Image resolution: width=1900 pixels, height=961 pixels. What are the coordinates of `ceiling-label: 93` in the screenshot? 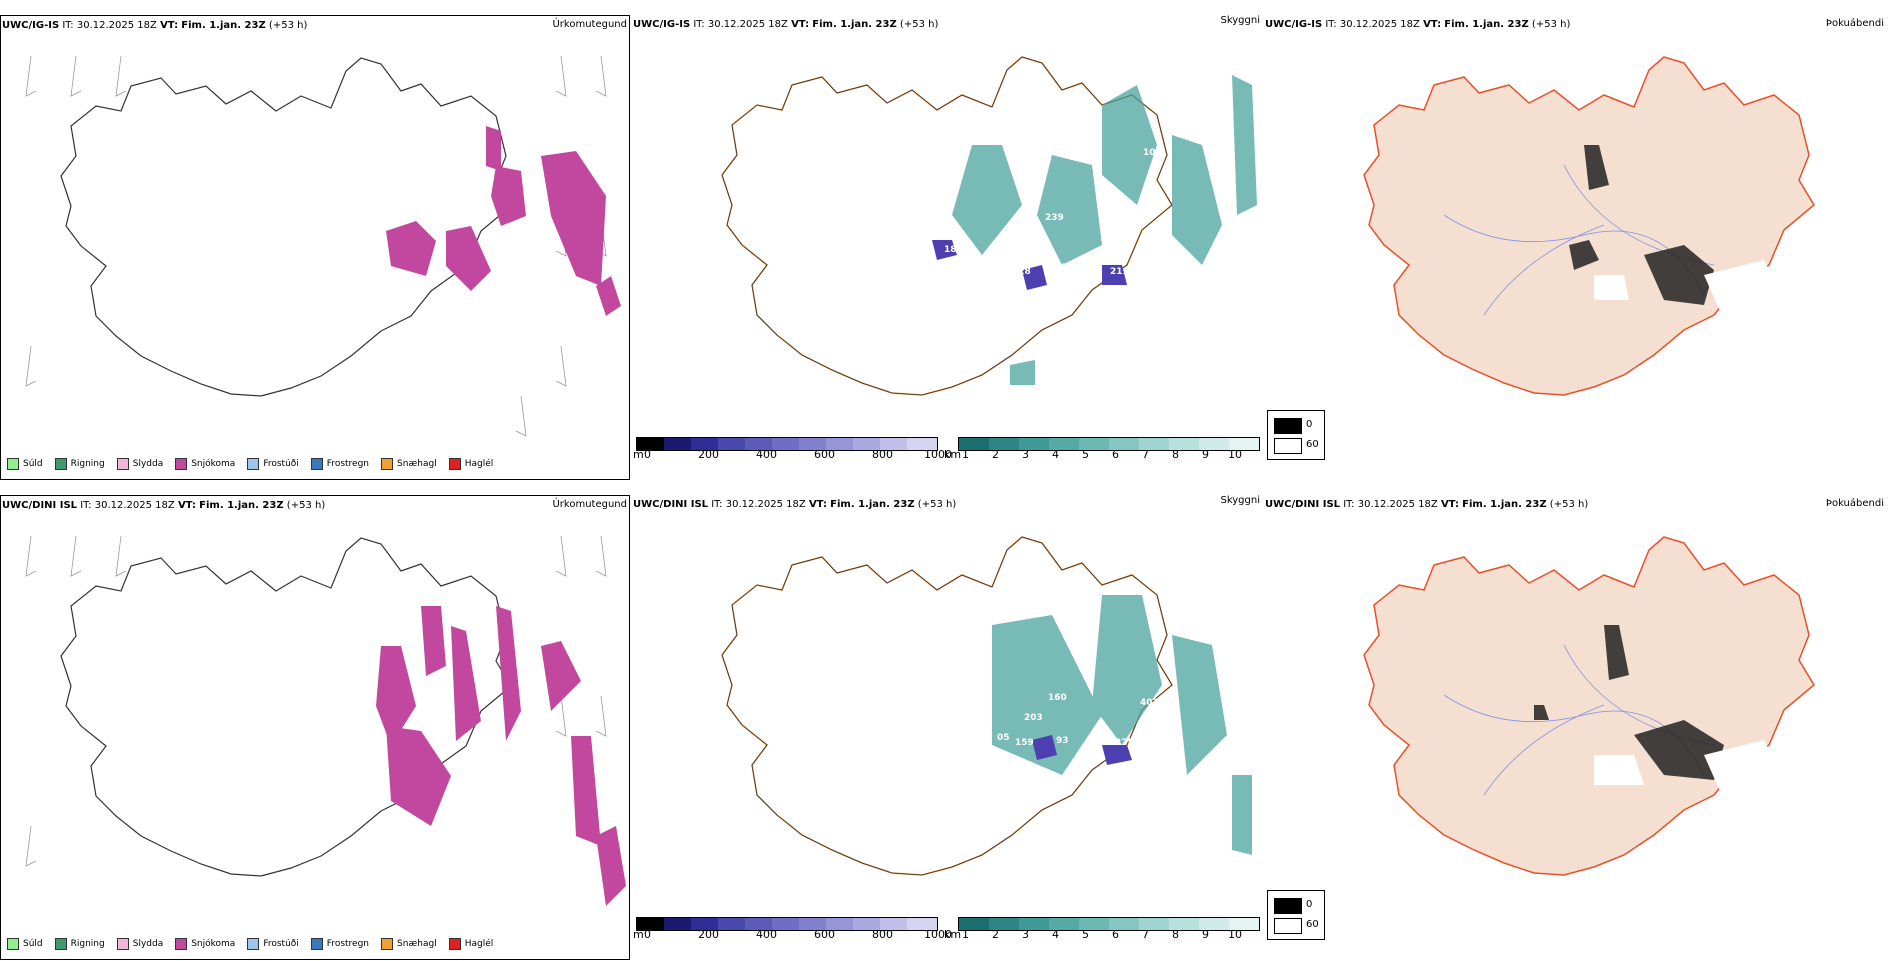 It's located at (1062, 741).